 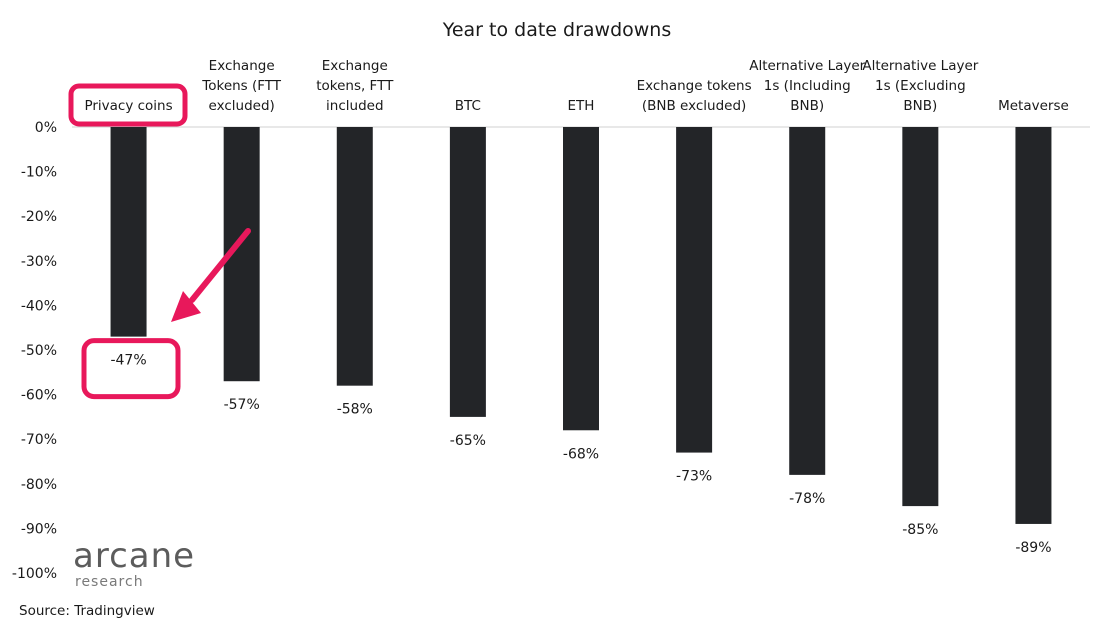 What do you see at coordinates (186, 306) in the screenshot?
I see `arrow-icon-head` at bounding box center [186, 306].